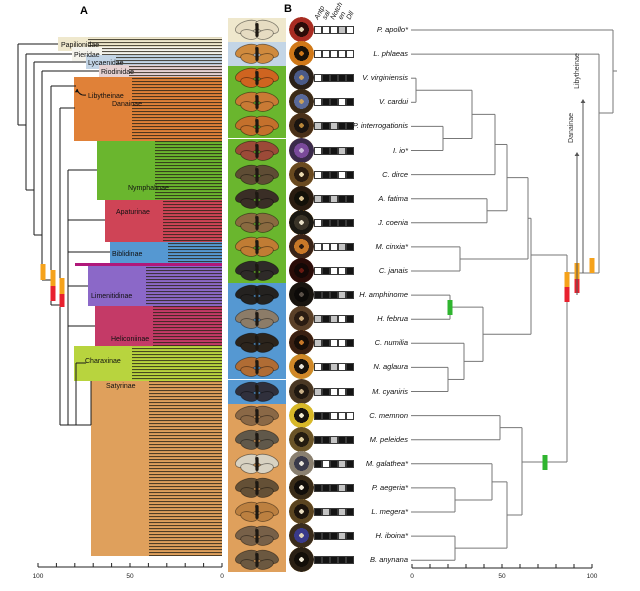  Describe the element at coordinates (130, 339) in the screenshot. I see `clade-label-heliconiinae: Heliconiinae` at that location.